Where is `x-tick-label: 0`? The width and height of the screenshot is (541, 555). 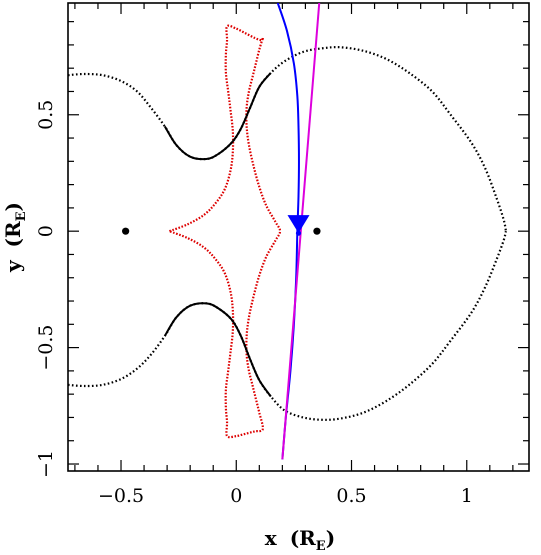 x-tick-label: 0 is located at coordinates (236, 496).